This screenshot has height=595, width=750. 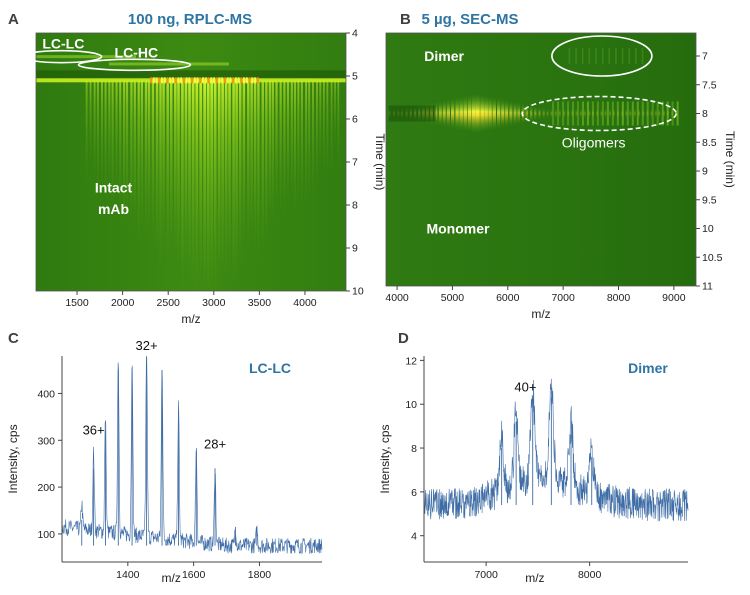 I want to click on charge-label: 28+, so click(x=215, y=443).